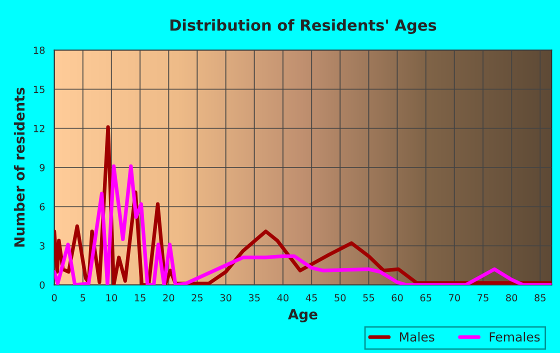 The width and height of the screenshot is (560, 353). I want to click on x-tick-label: 20, so click(168, 298).